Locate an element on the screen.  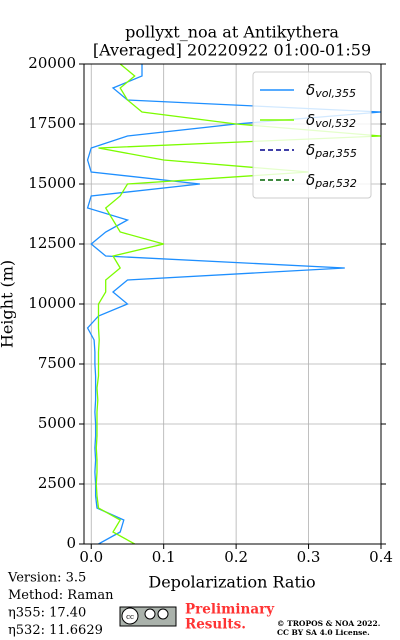
chart-title: [Averaged] 20220922 01:00-01:59 is located at coordinates (232, 50).